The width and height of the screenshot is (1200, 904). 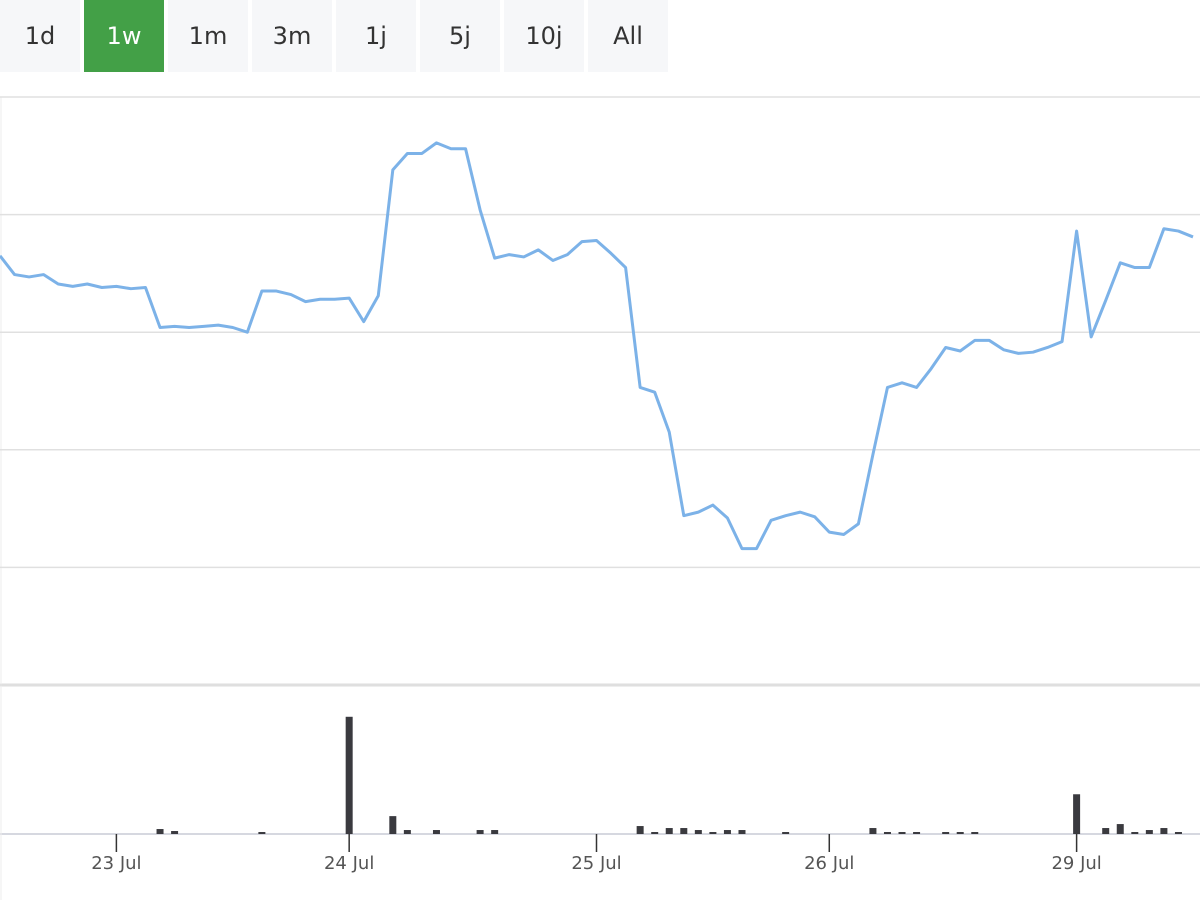 I want to click on range-button-label: 3m, so click(x=292, y=36).